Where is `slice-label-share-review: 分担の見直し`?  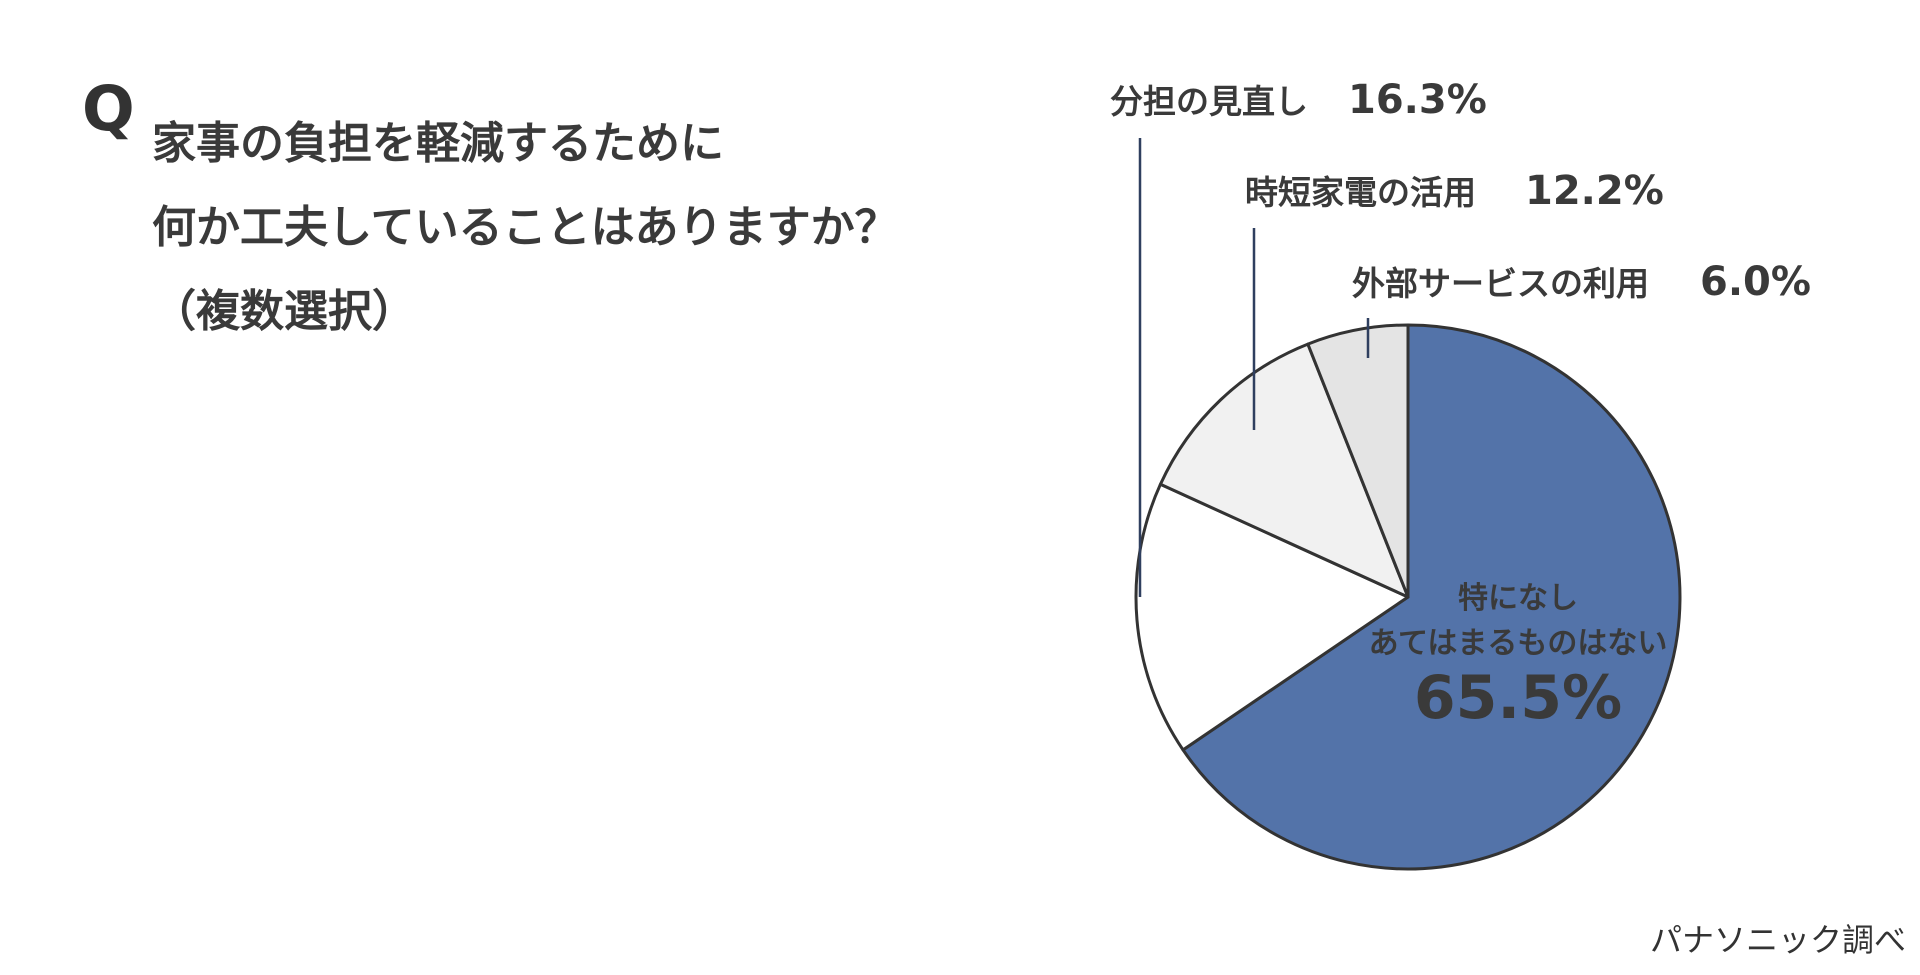 slice-label-share-review: 分担の見直し is located at coordinates (1209, 101).